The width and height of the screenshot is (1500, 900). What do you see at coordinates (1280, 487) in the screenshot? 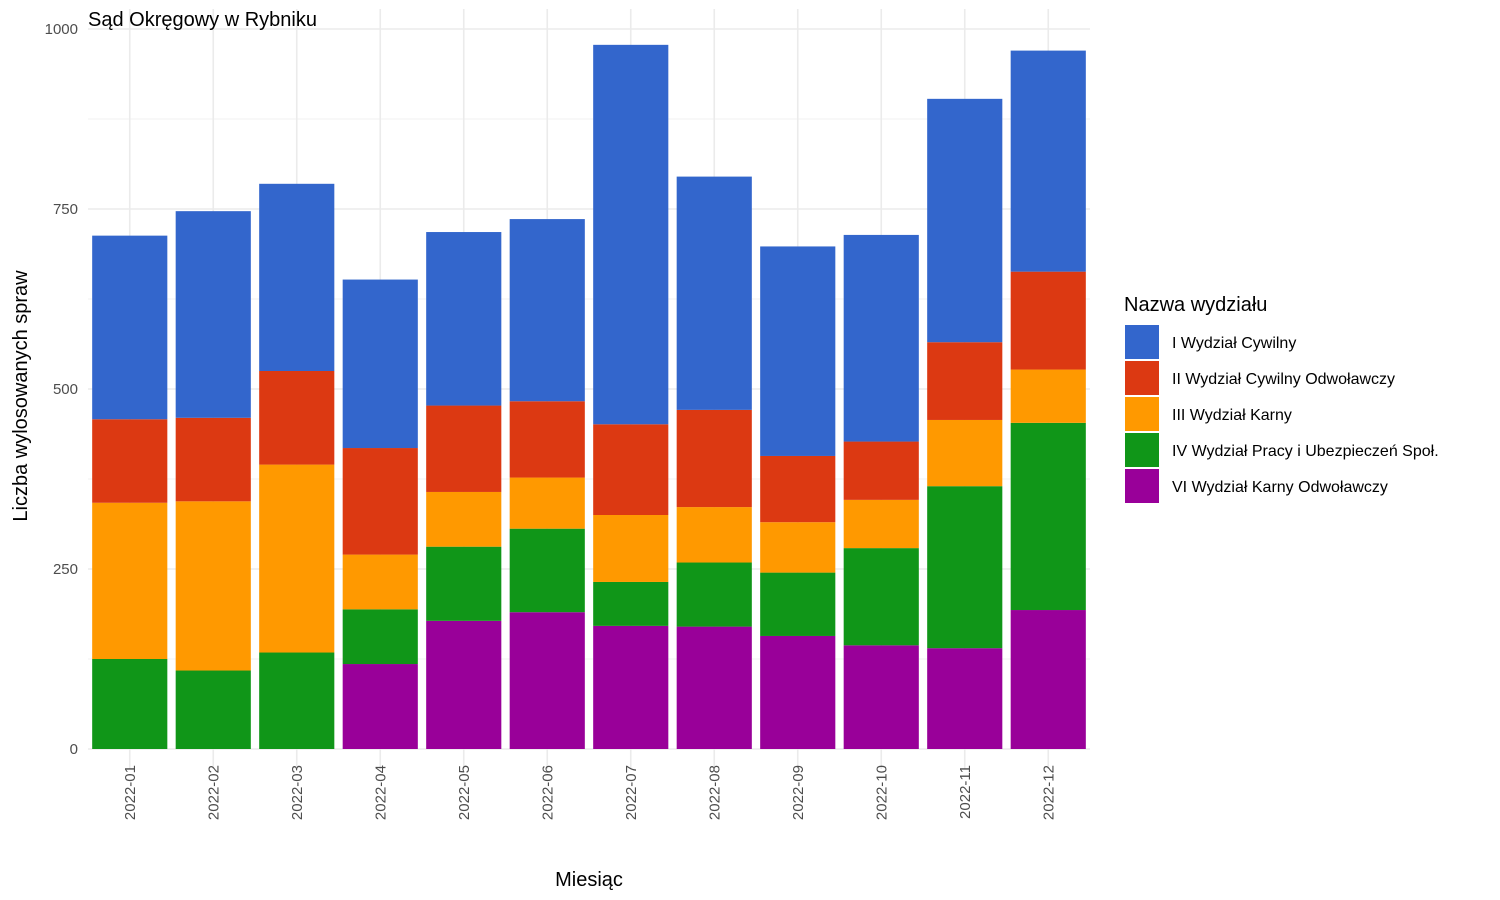
I see `legend-label: VI Wydział Karny Odwoławczy` at bounding box center [1280, 487].